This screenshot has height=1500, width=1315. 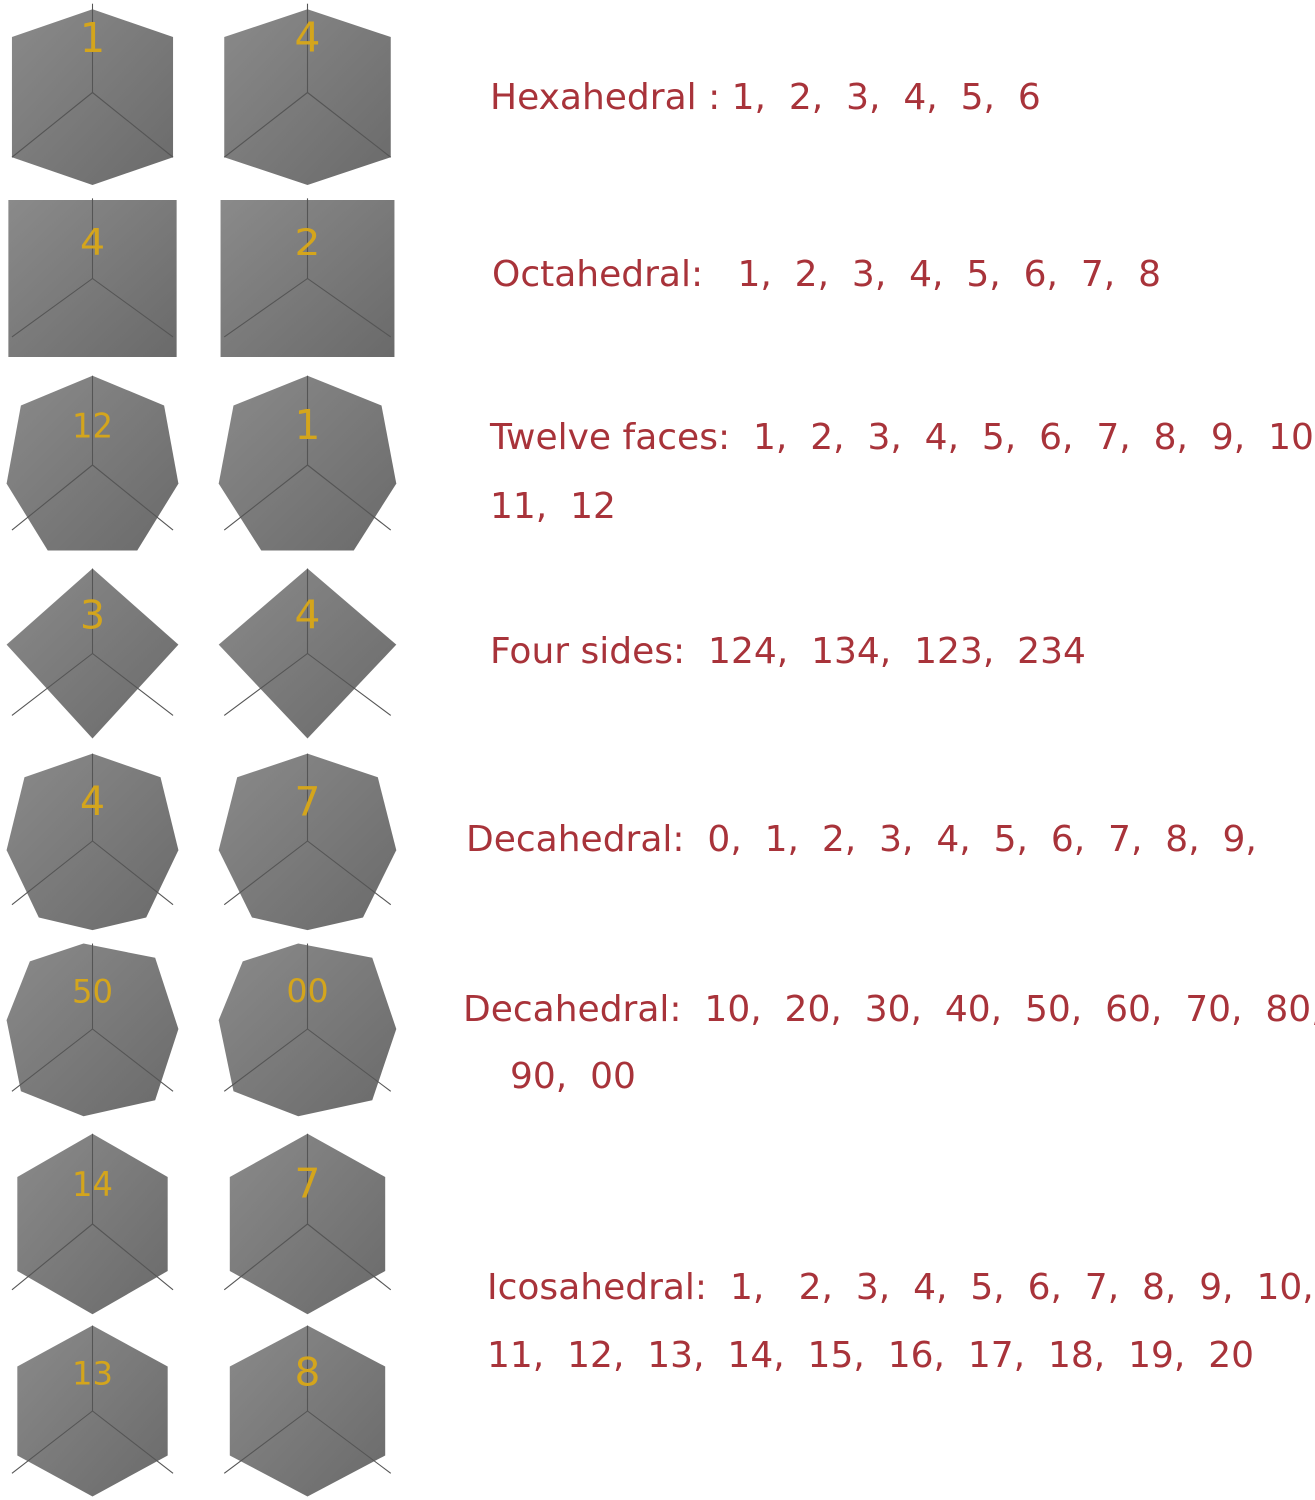 I want to click on hexahedral-die: 4, so click(x=307, y=92).